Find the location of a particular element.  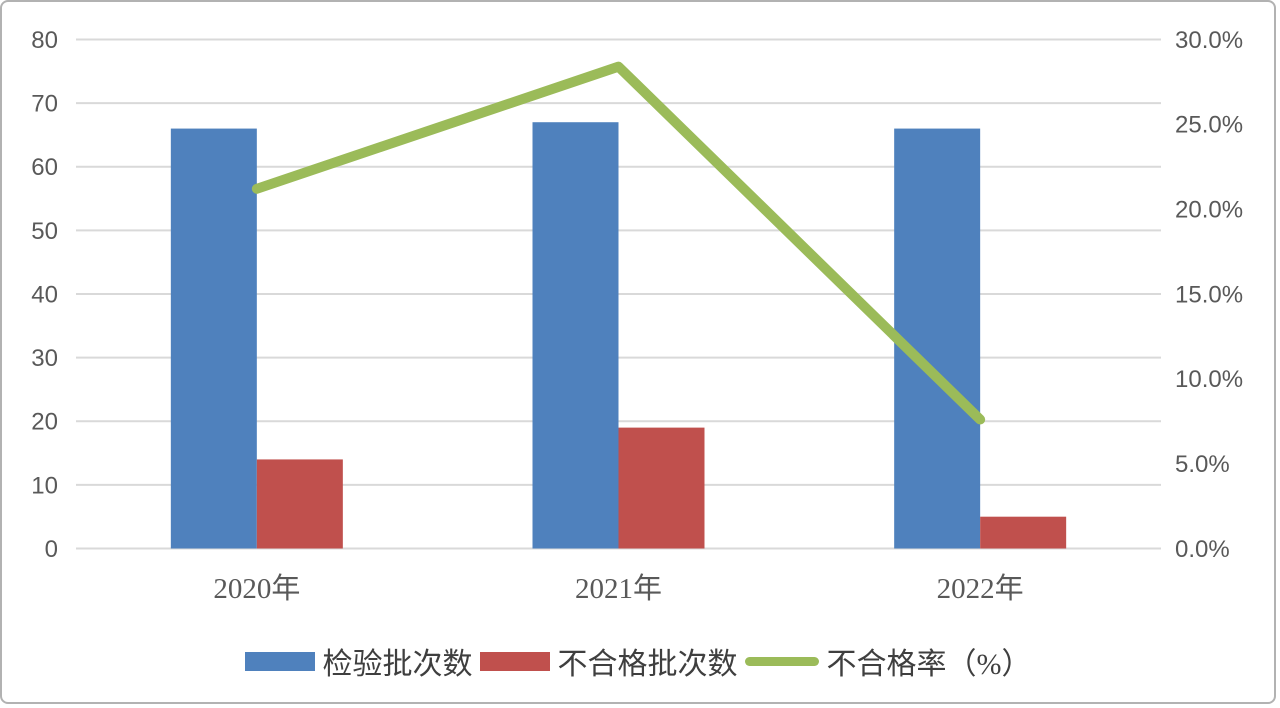

legend-item-failed-batches: 不合格批次数 is located at coordinates (608, 661).